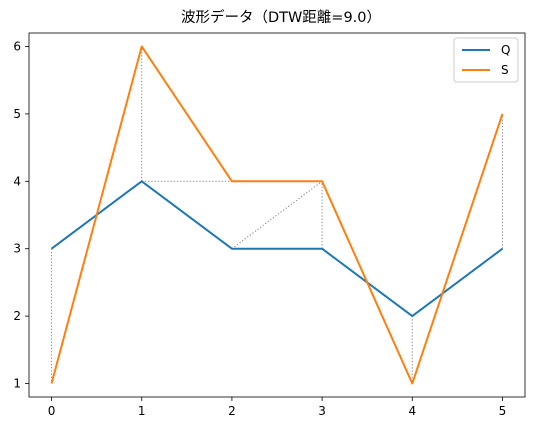 Image resolution: width=534 pixels, height=434 pixels. I want to click on y-tick-label: 6, so click(17, 46).